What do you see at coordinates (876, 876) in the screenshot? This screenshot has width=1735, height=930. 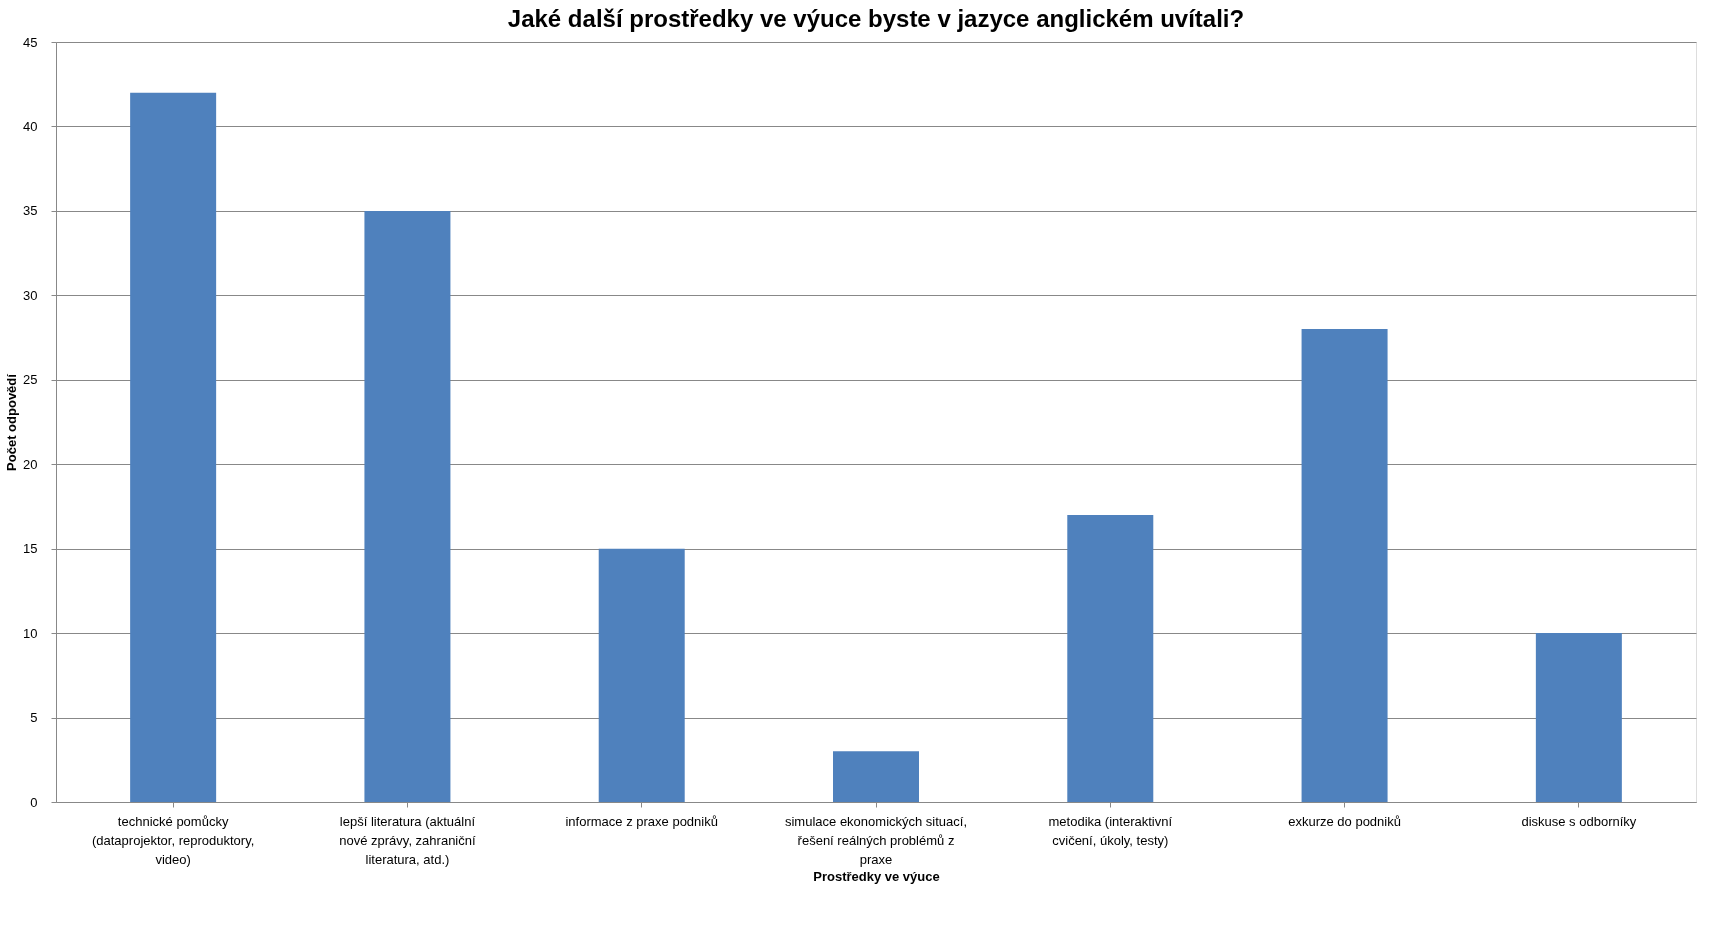 I see `x-axis-title: Prostředky ve výuce` at bounding box center [876, 876].